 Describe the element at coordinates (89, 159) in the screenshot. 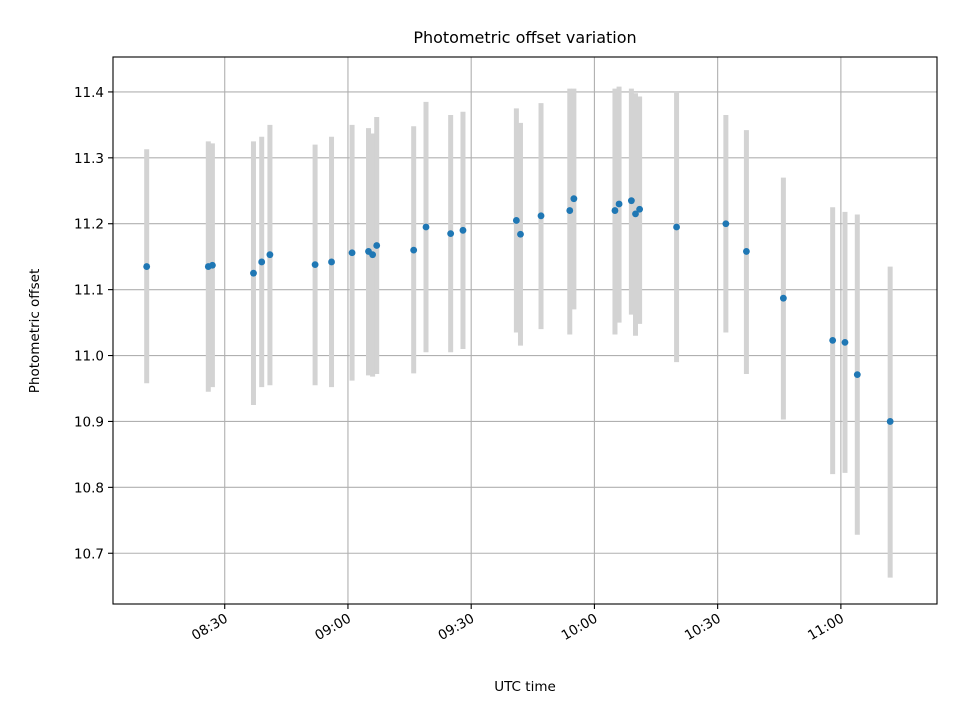

I see `y-tick-label: 11.3` at that location.